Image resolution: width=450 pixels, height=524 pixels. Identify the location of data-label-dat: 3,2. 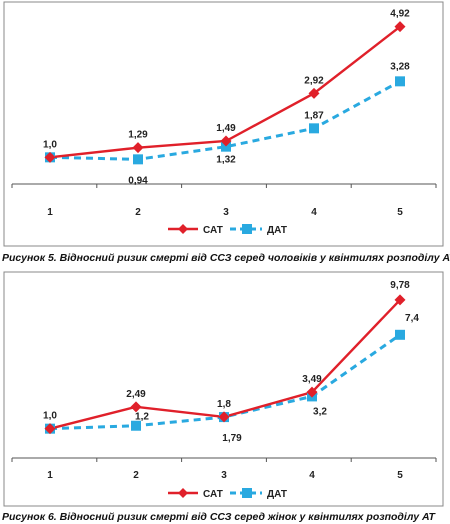
(320, 411).